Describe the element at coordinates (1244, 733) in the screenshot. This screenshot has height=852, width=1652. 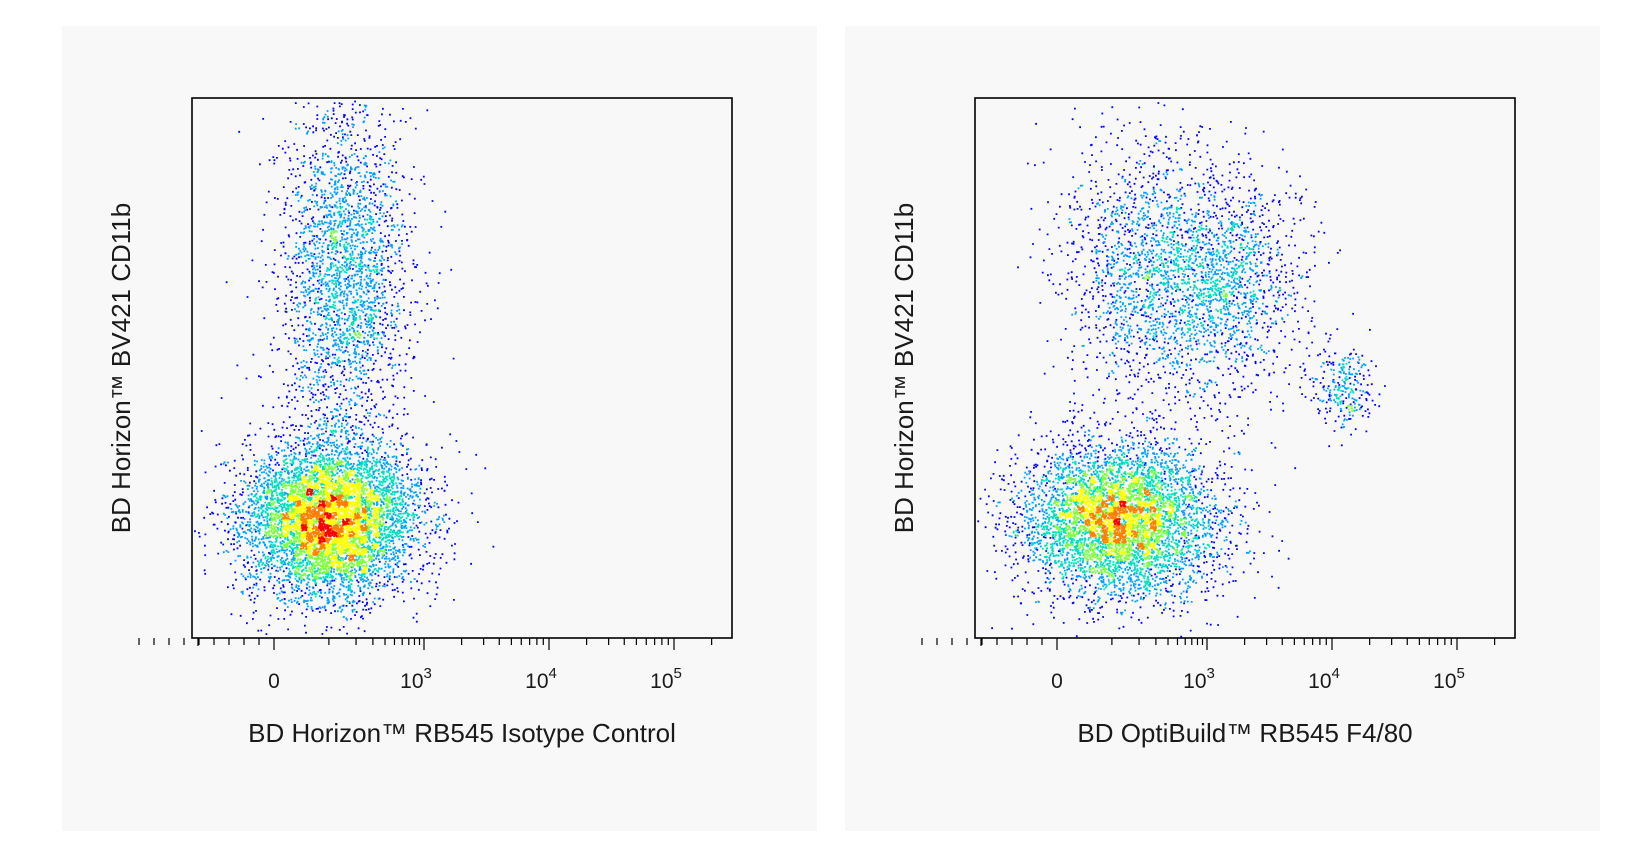
I see `x-axis-label: BD OptiBuild™ RB545 F4/80` at that location.